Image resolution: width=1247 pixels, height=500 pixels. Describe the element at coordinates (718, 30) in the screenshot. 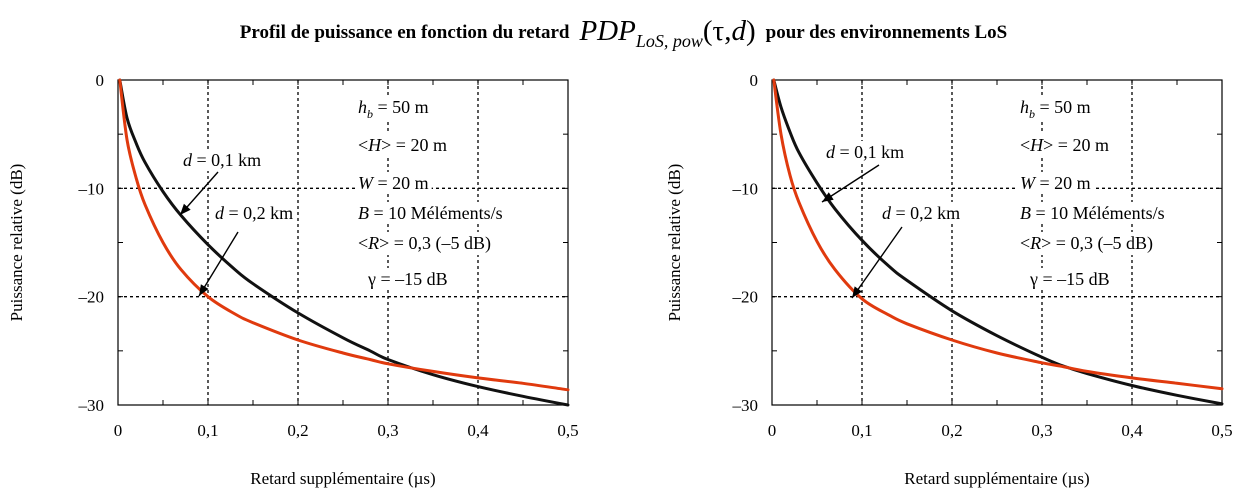

I see `title-tau: τ` at that location.